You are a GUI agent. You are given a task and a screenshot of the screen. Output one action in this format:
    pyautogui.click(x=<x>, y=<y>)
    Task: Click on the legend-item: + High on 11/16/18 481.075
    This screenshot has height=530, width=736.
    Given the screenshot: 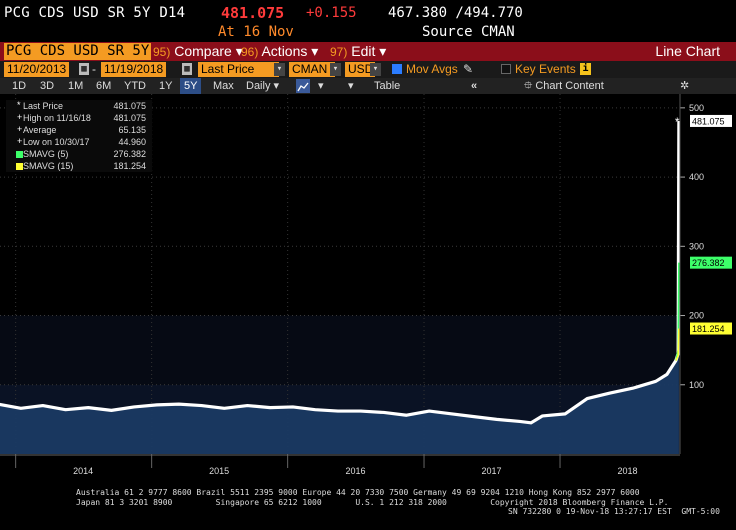 What is the action you would take?
    pyautogui.click(x=79, y=118)
    